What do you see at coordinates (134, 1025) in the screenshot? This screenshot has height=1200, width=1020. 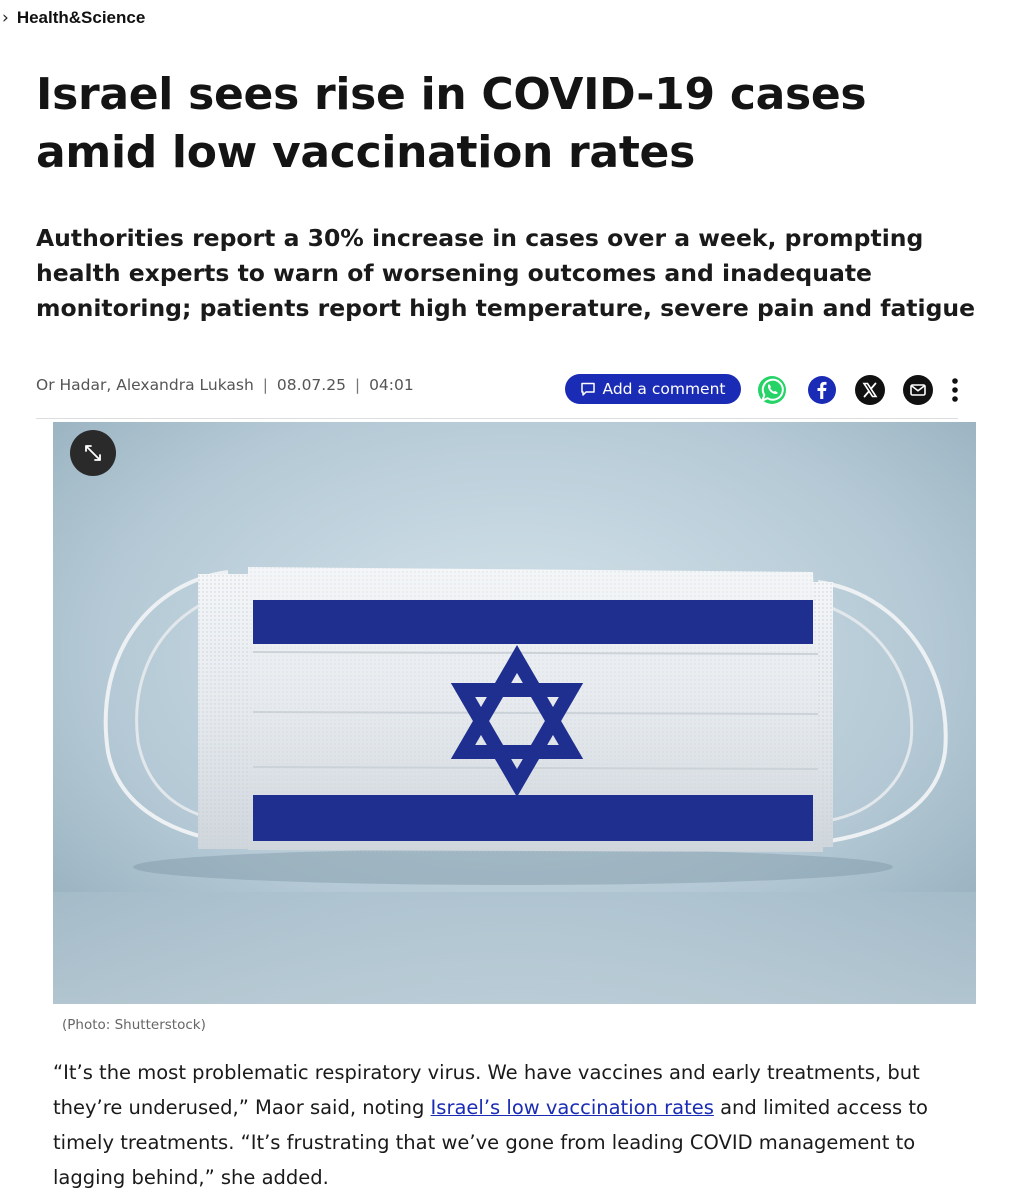 I see `photo-caption: (Photo: Shutterstock)` at bounding box center [134, 1025].